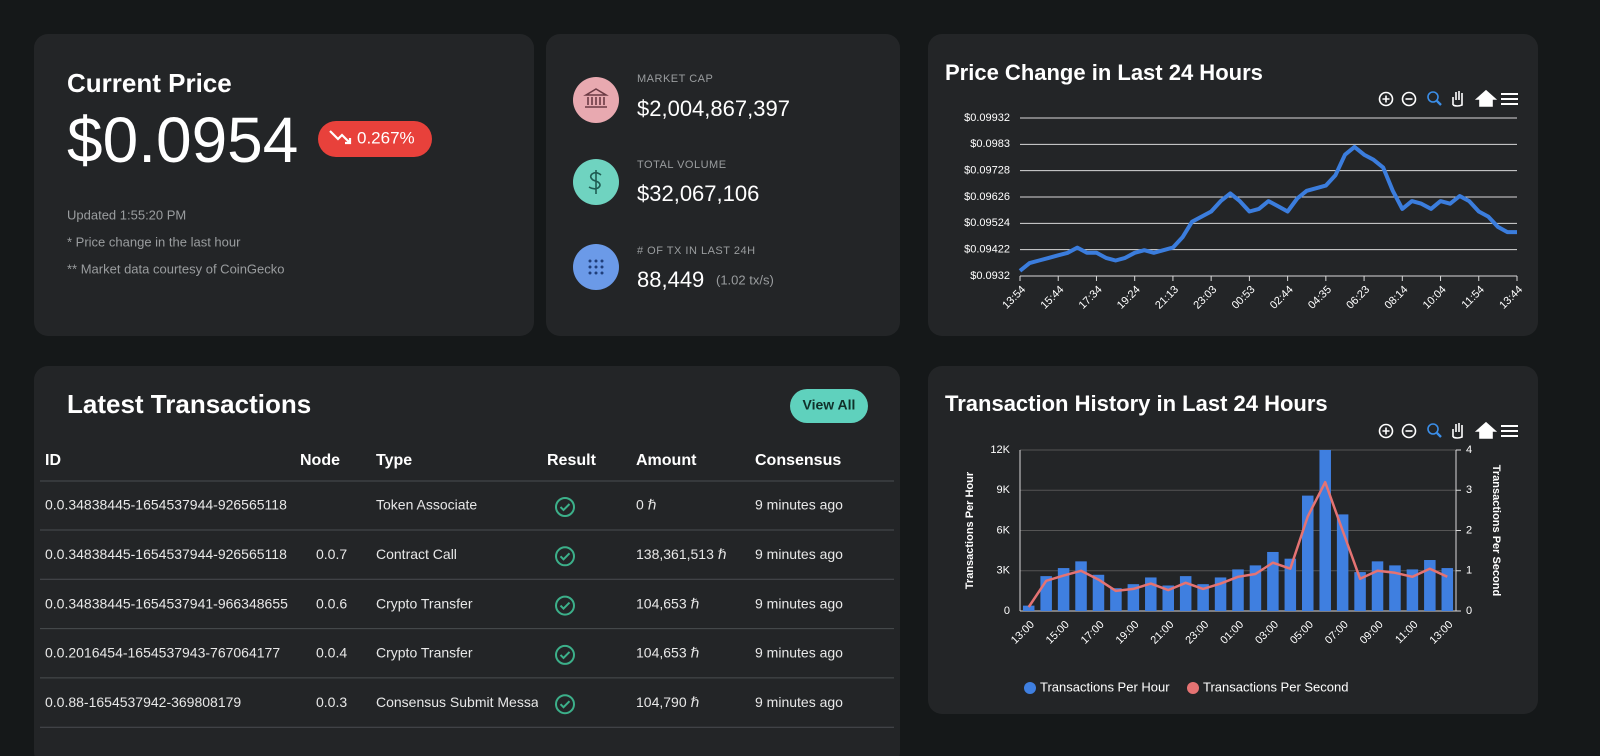  Describe the element at coordinates (987, 223) in the screenshot. I see `y-tick-label: $0.09524` at that location.